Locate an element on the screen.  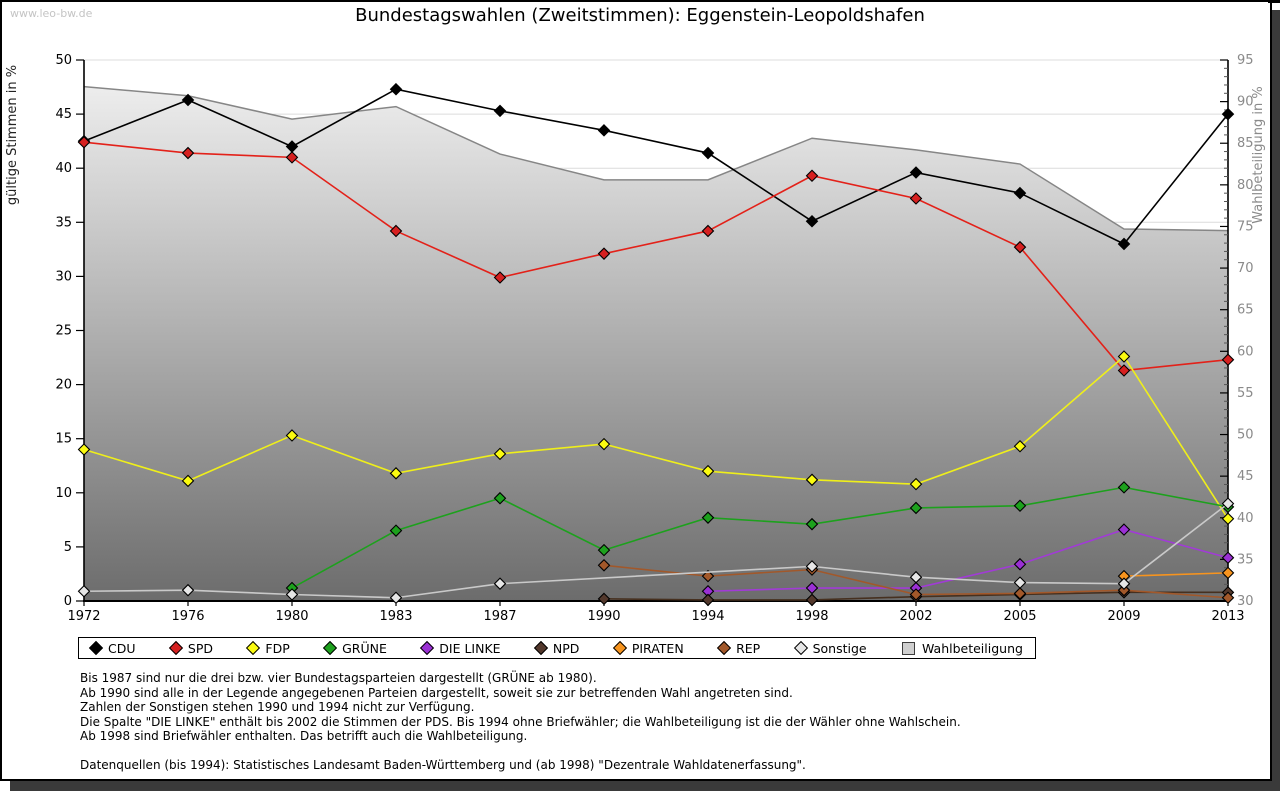
watermark: www.leo-bw.de is located at coordinates (51, 13).